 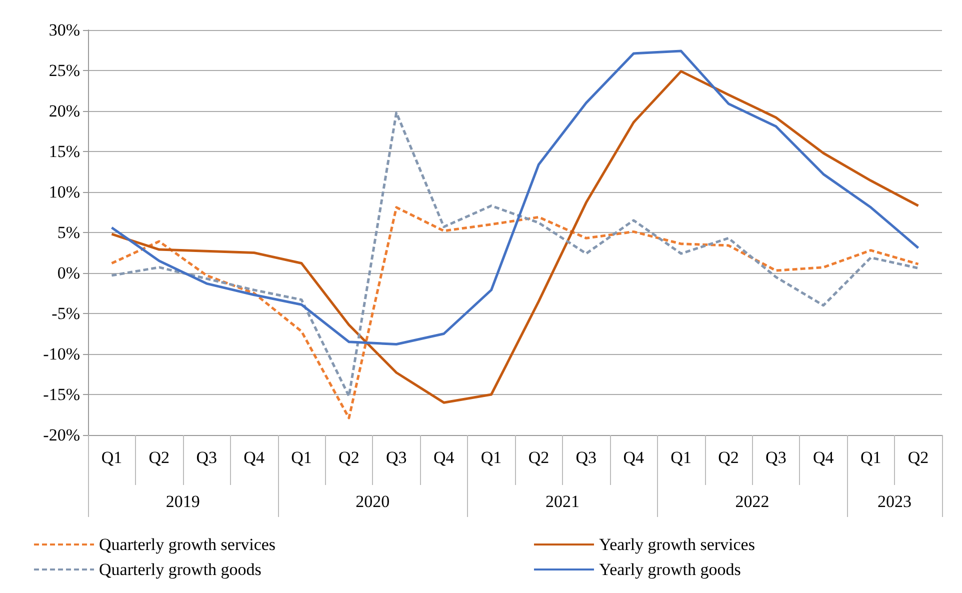 What do you see at coordinates (752, 501) in the screenshot?
I see `text: 2022` at bounding box center [752, 501].